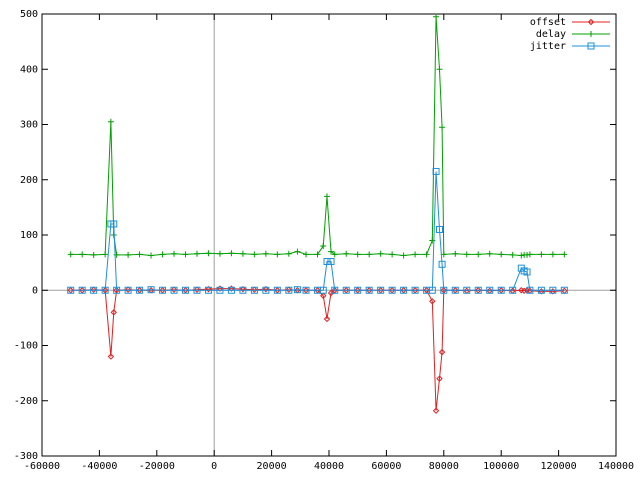 This screenshot has width=640, height=480. Describe the element at coordinates (99, 466) in the screenshot. I see `x-tick-label: -40000` at that location.